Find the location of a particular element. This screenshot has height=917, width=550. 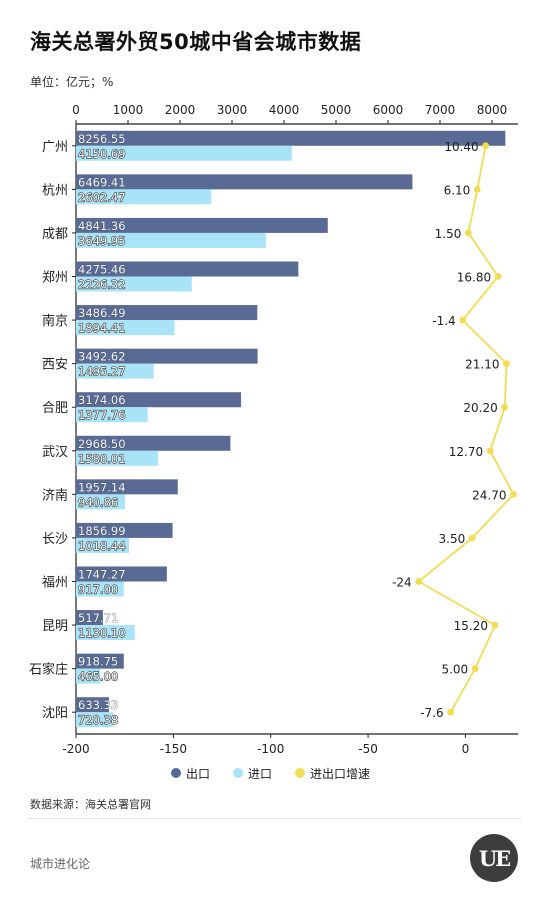

brand-logo: UE is located at coordinates (494, 858).